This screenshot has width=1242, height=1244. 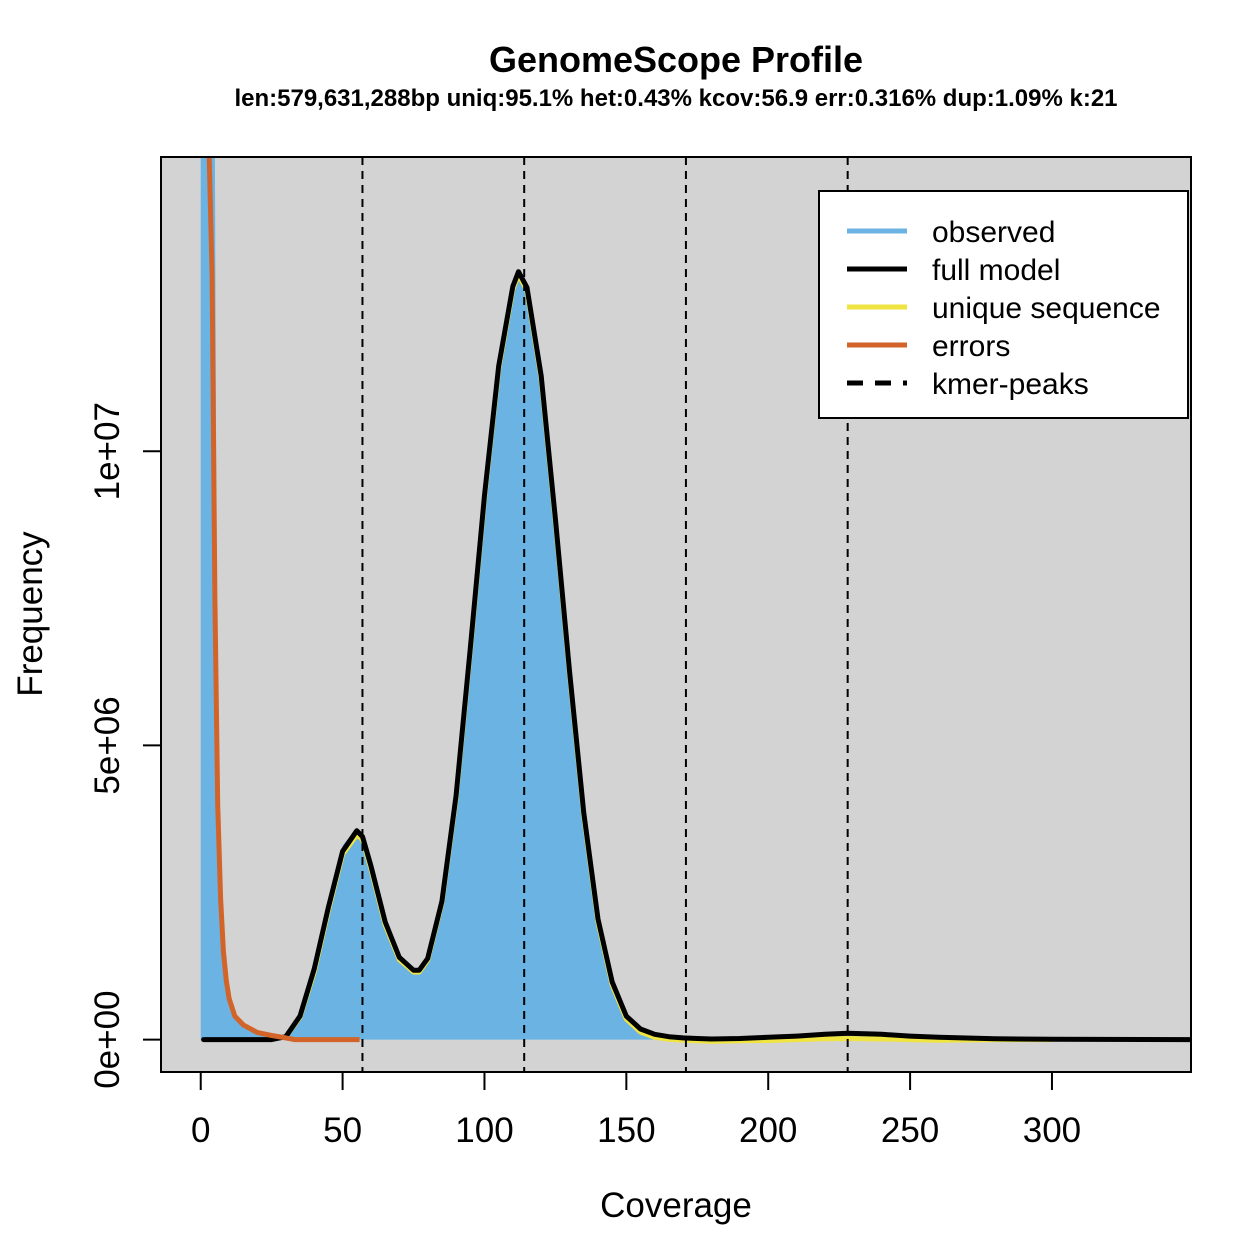 What do you see at coordinates (283, 600) in the screenshot?
I see `series-errors` at bounding box center [283, 600].